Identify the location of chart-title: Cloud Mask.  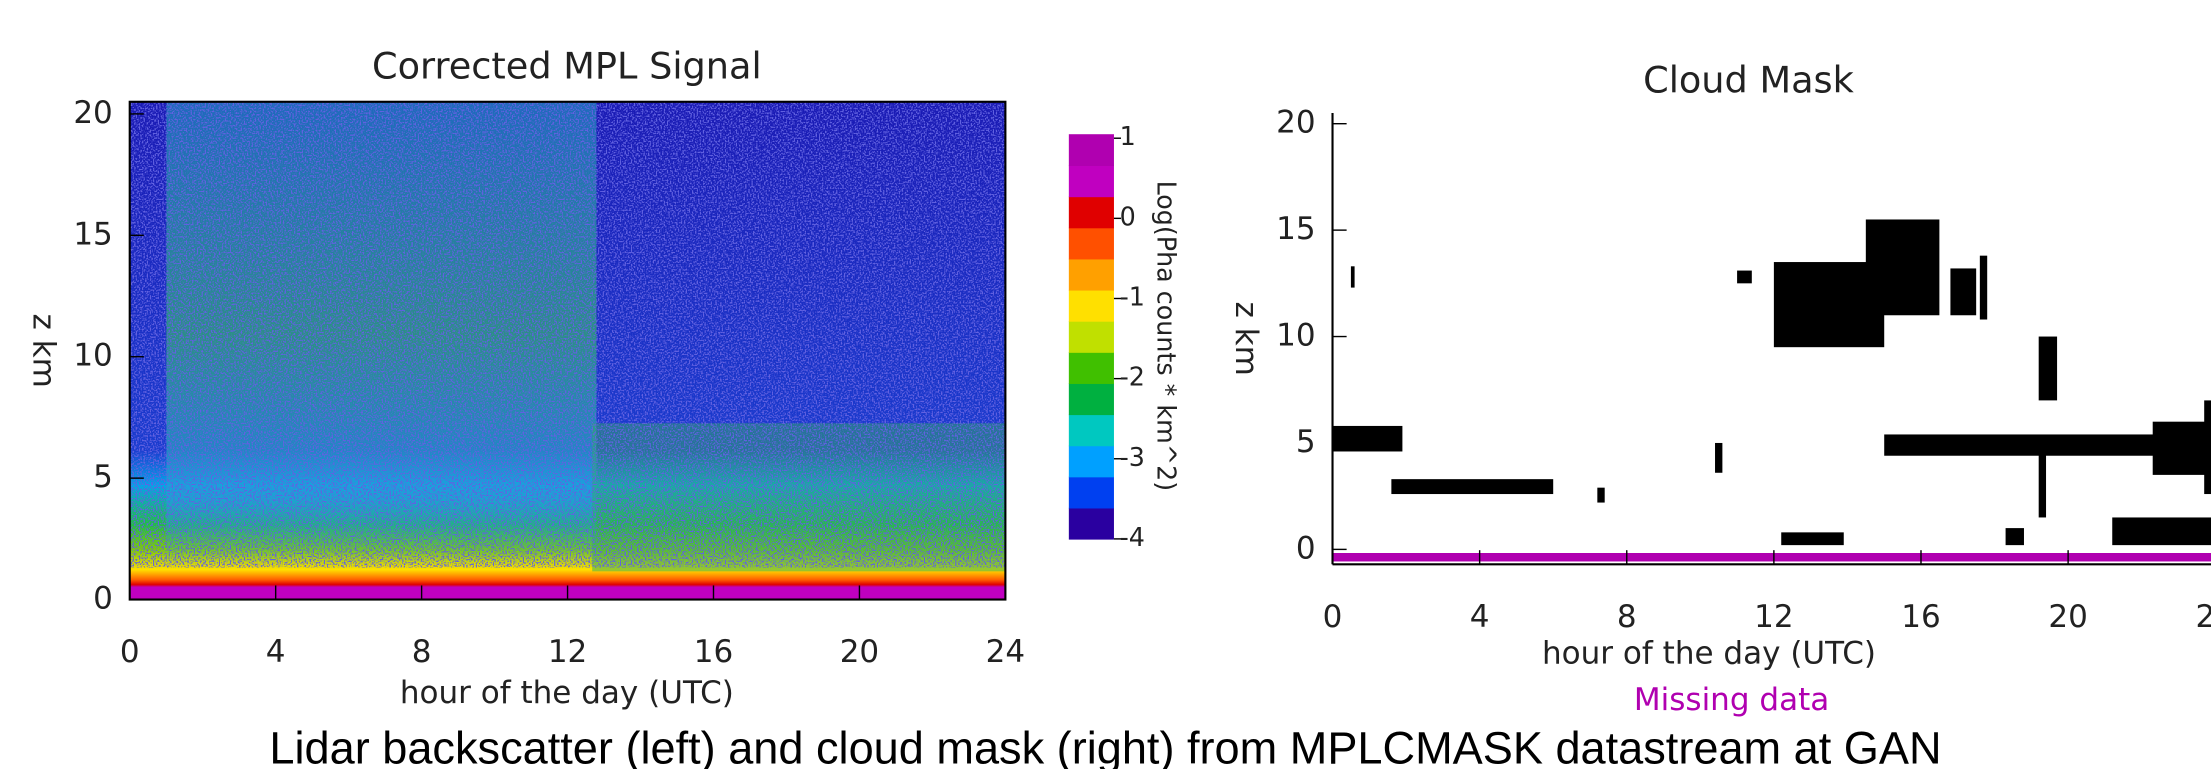
(1749, 80).